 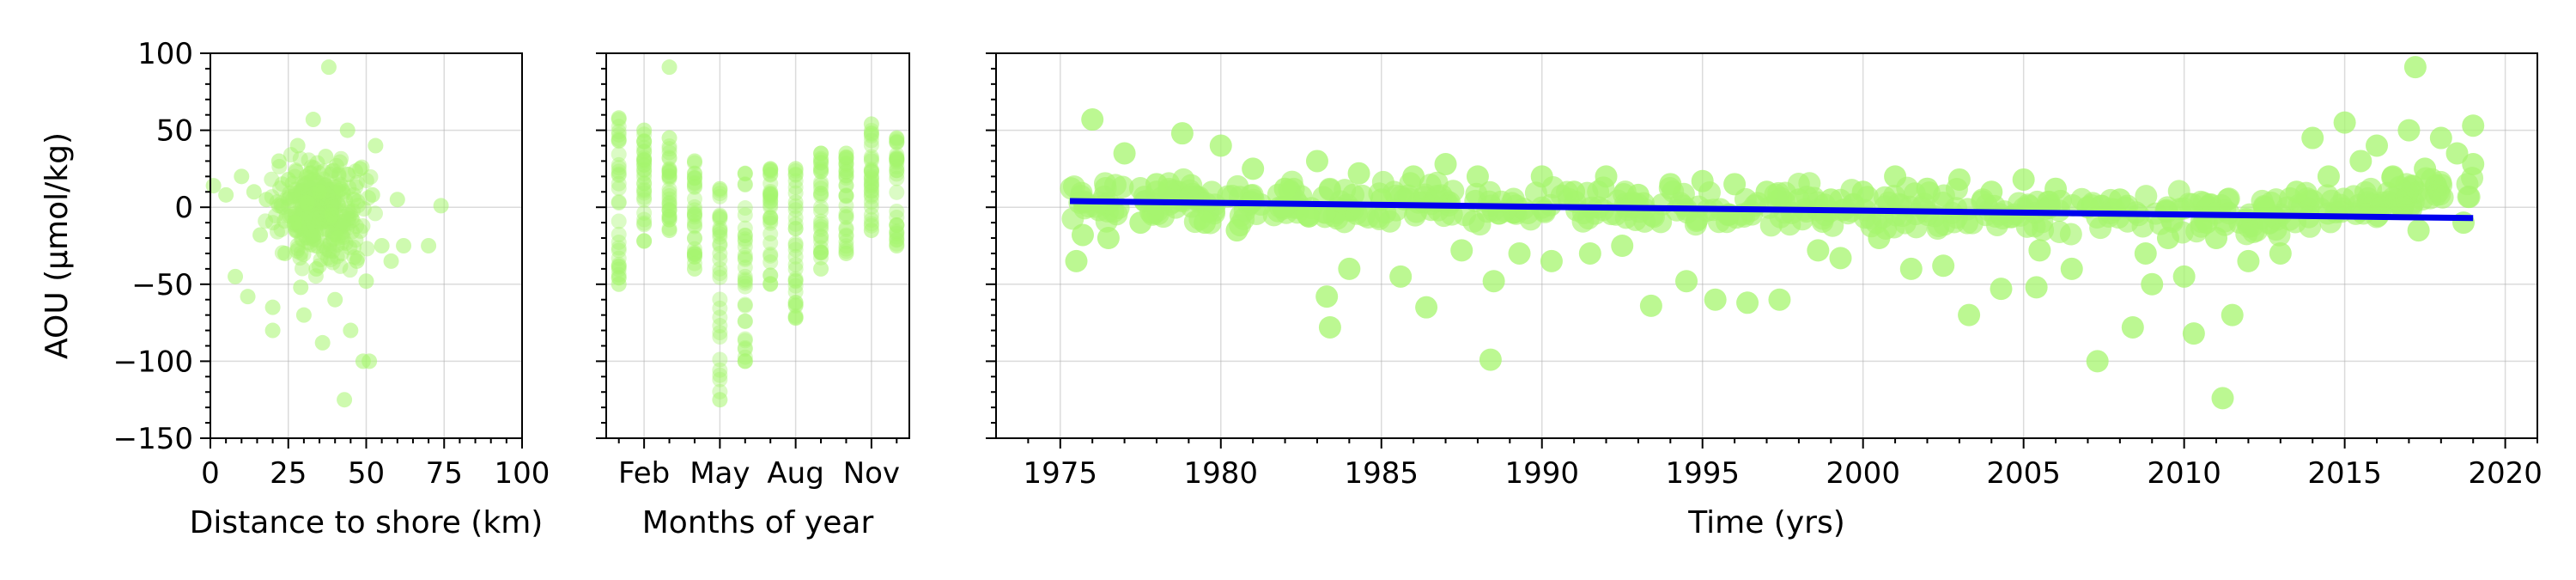 What do you see at coordinates (444, 473) in the screenshot?
I see `x-tick-label: 75` at bounding box center [444, 473].